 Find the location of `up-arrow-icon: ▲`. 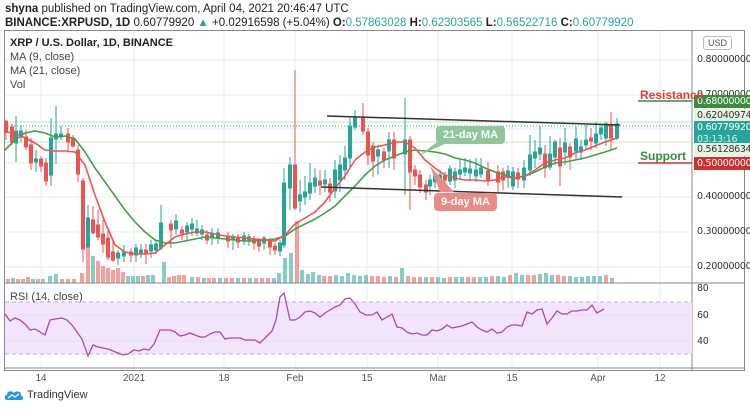

up-arrow-icon: ▲ is located at coordinates (203, 23).